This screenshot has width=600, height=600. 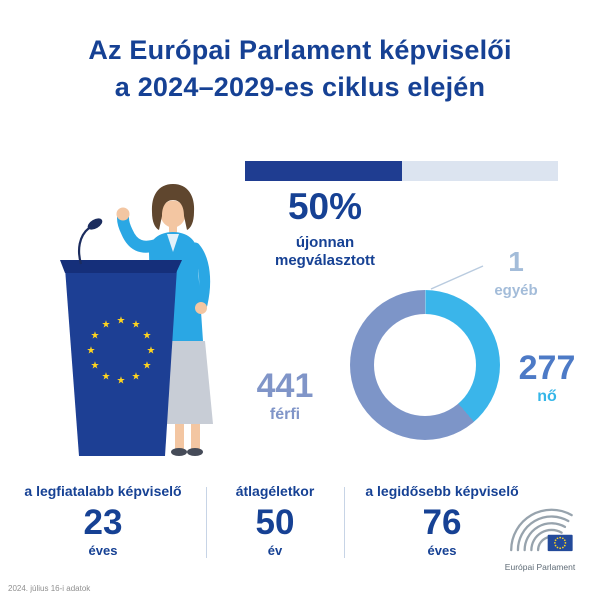 I want to click on newly-elected-percent: 50%, so click(x=325, y=206).